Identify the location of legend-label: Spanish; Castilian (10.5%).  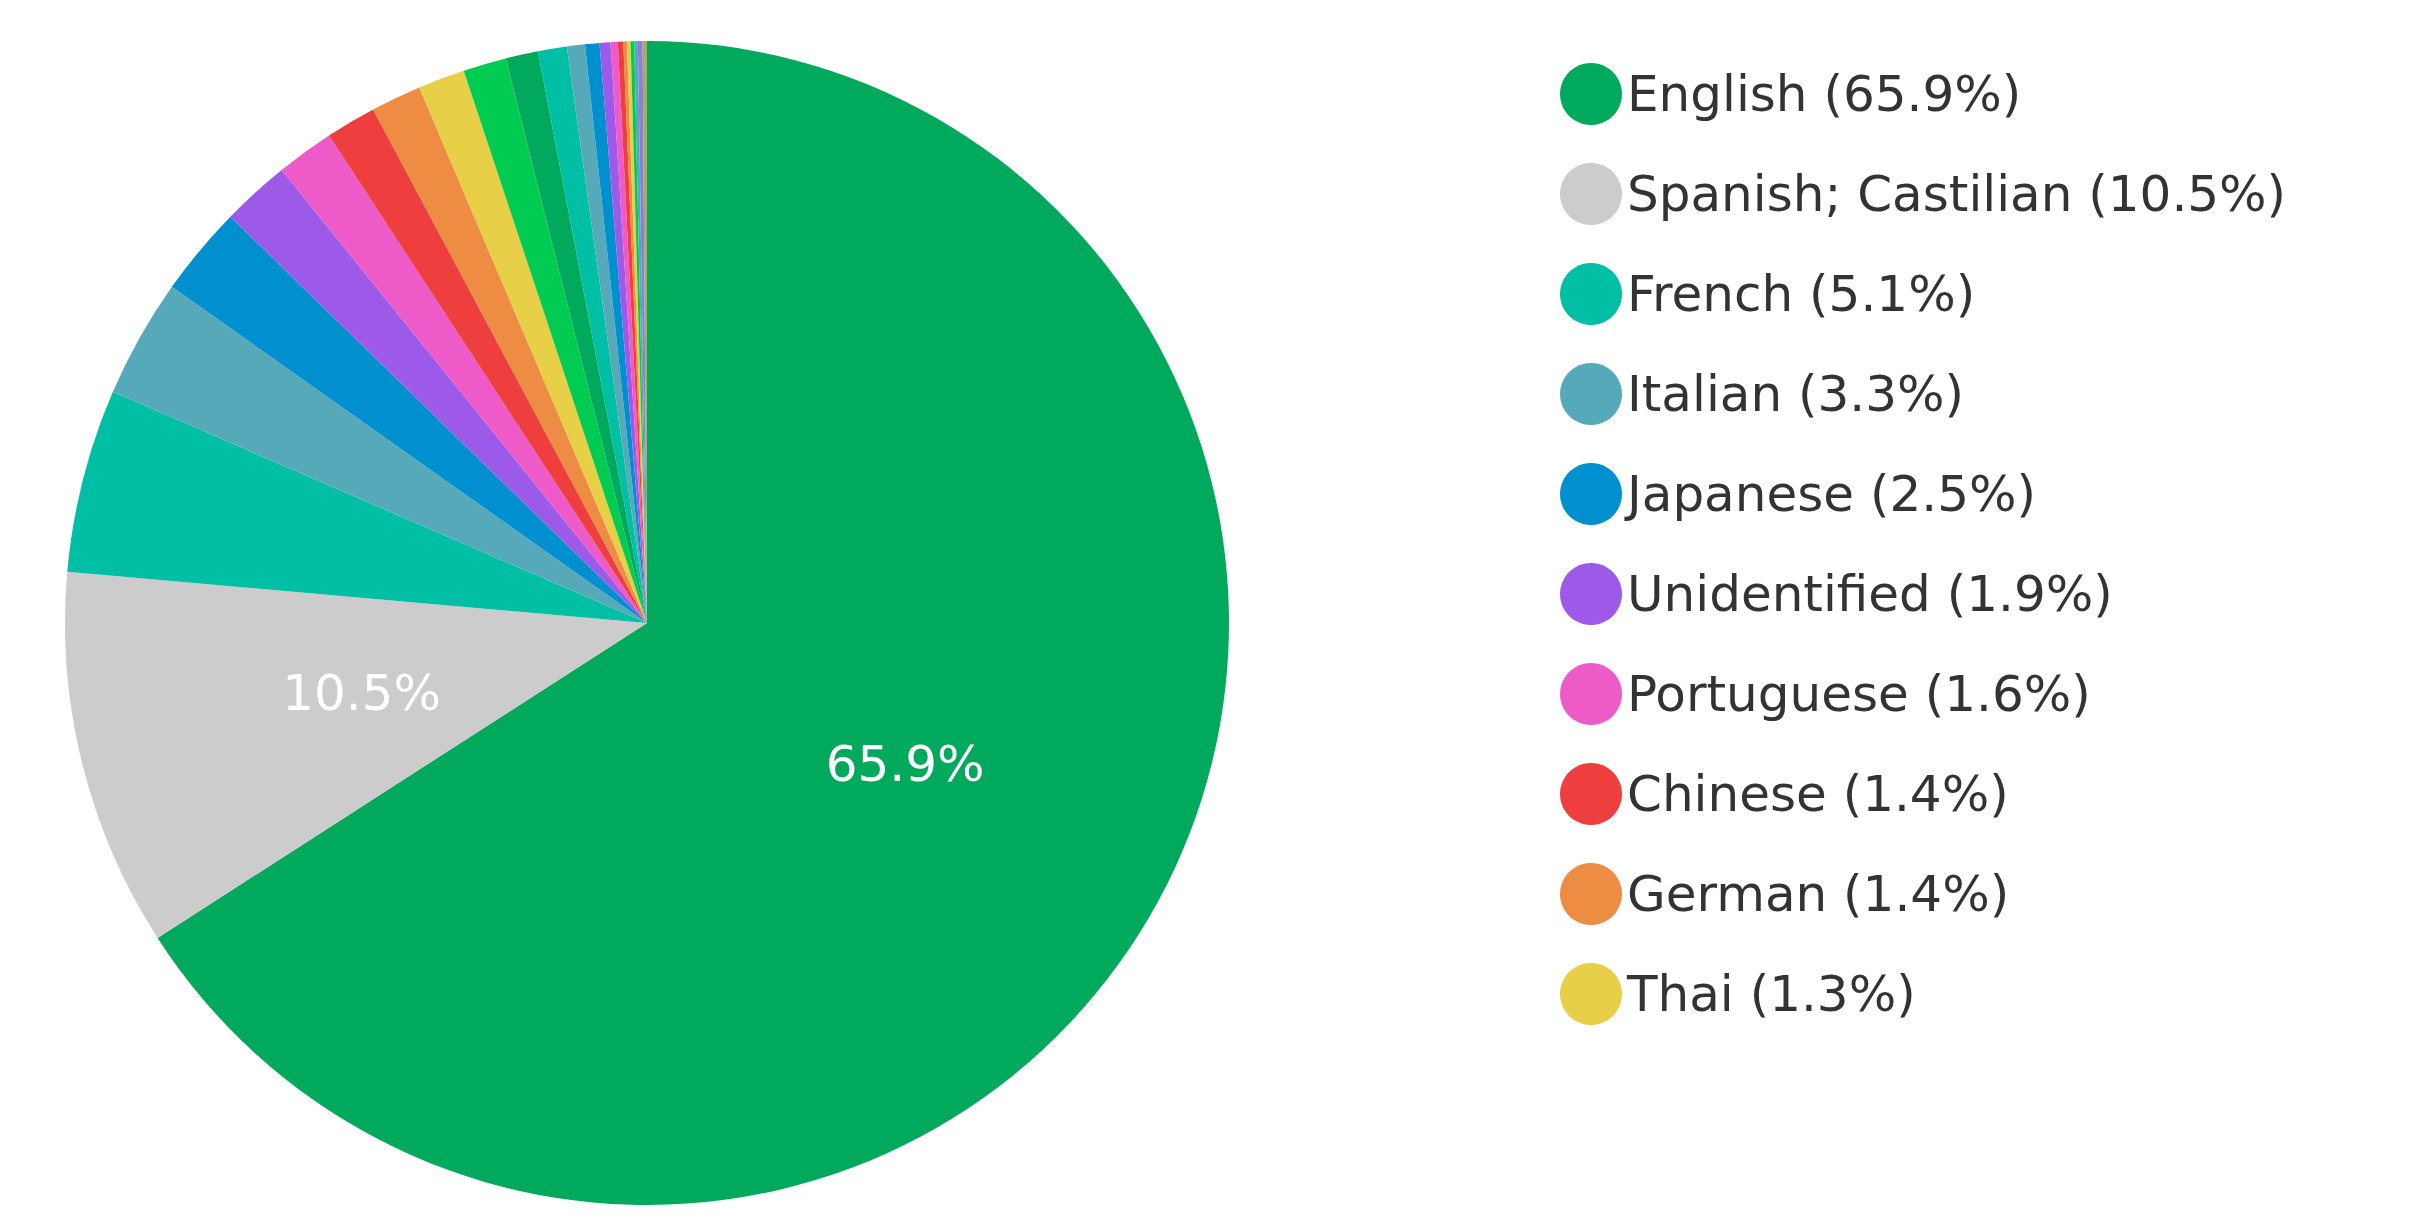
(1957, 194).